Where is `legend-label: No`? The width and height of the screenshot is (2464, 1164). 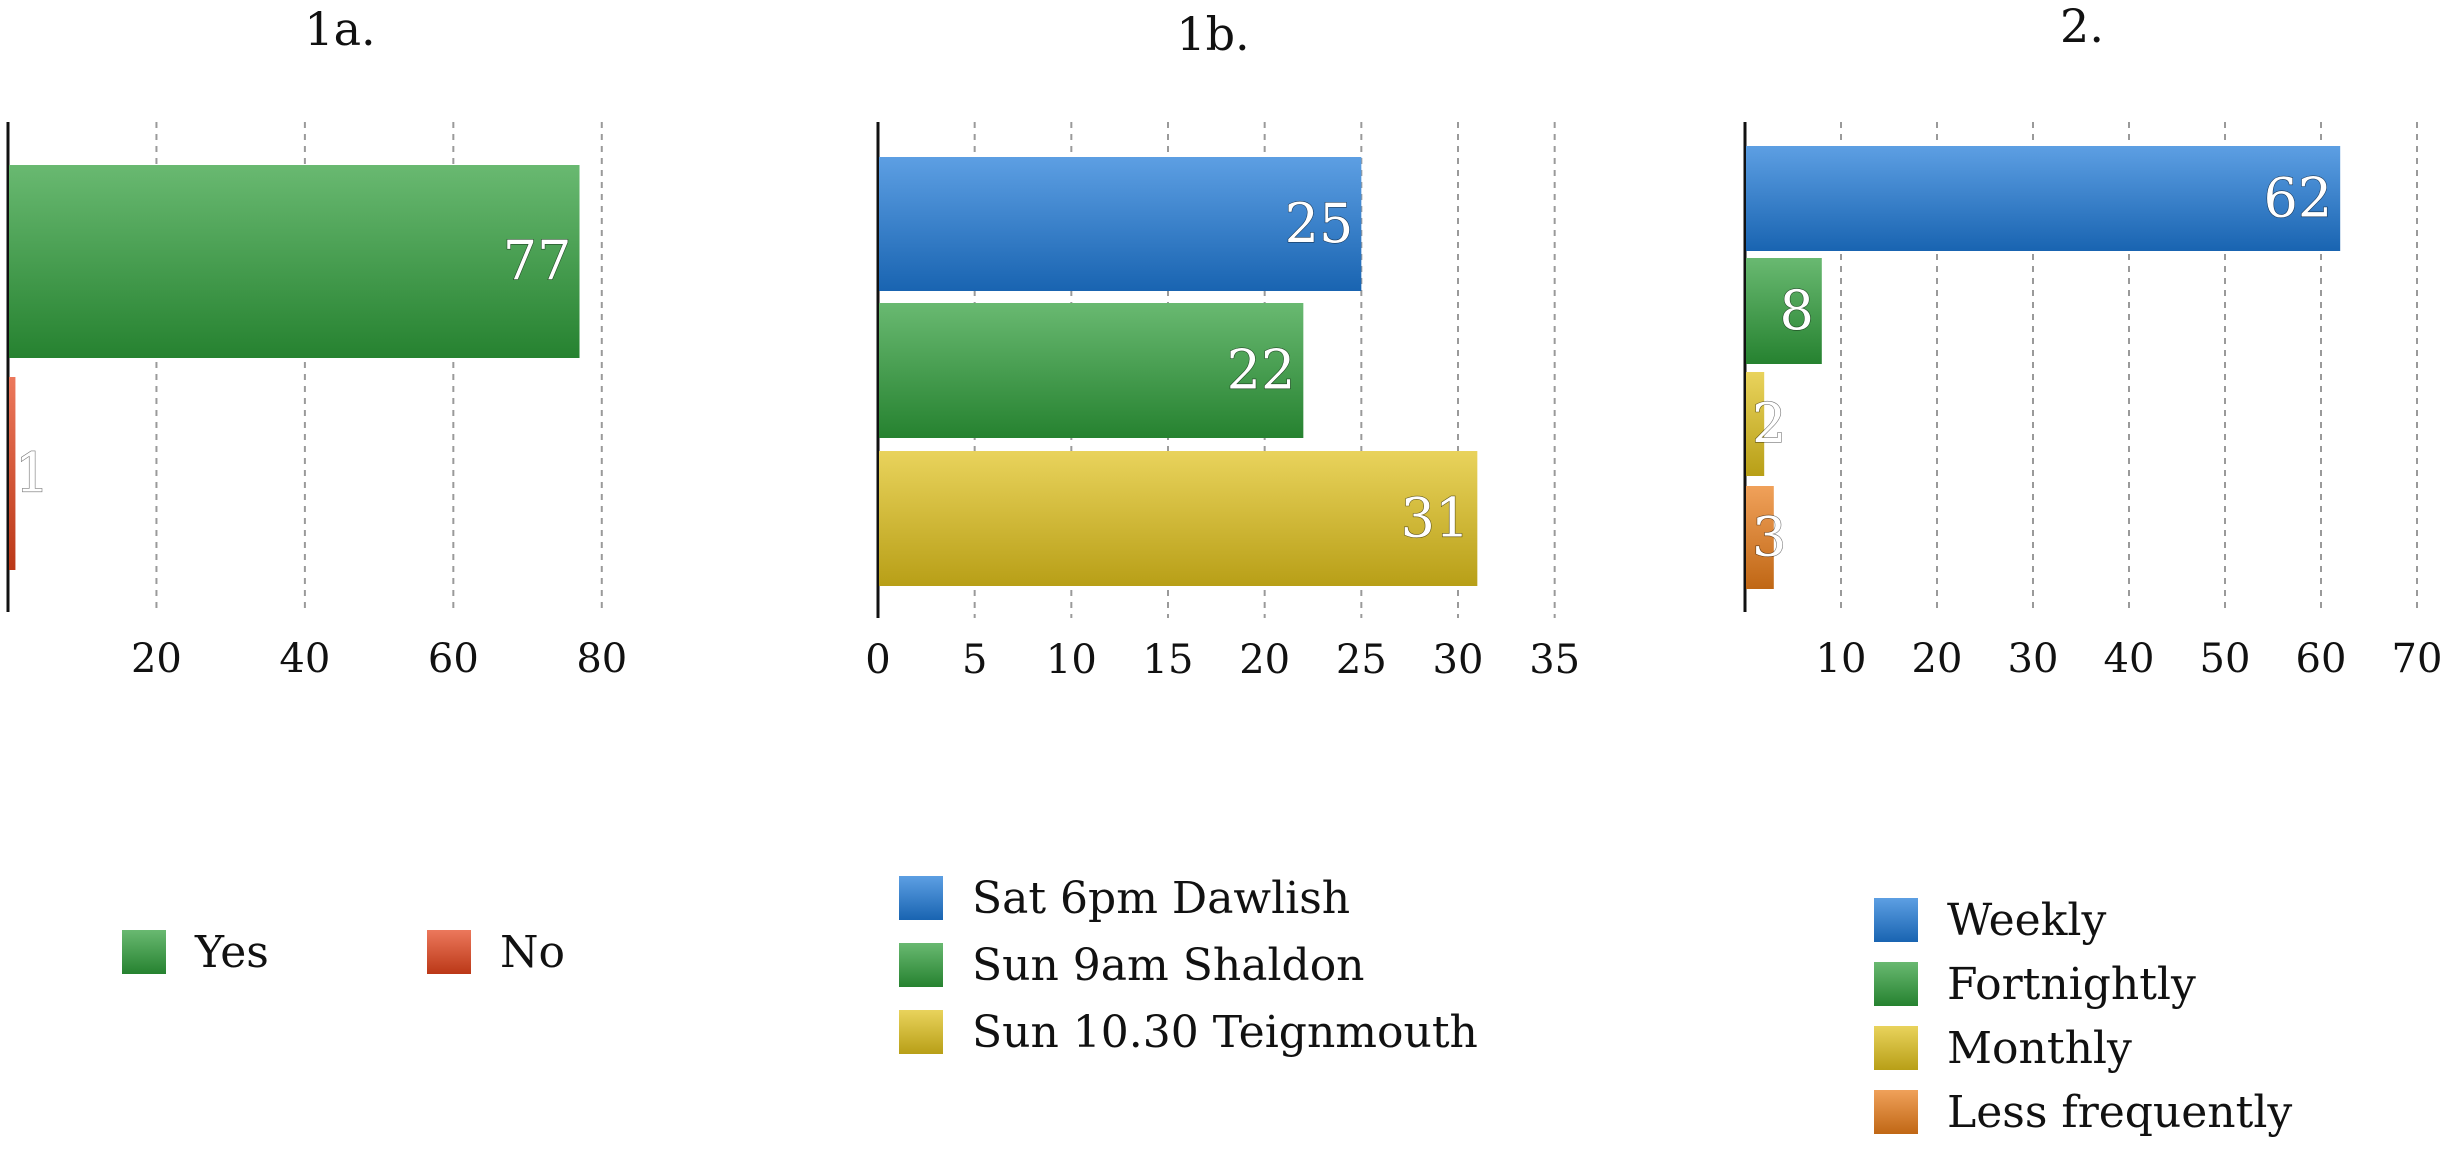
legend-label: No is located at coordinates (532, 952).